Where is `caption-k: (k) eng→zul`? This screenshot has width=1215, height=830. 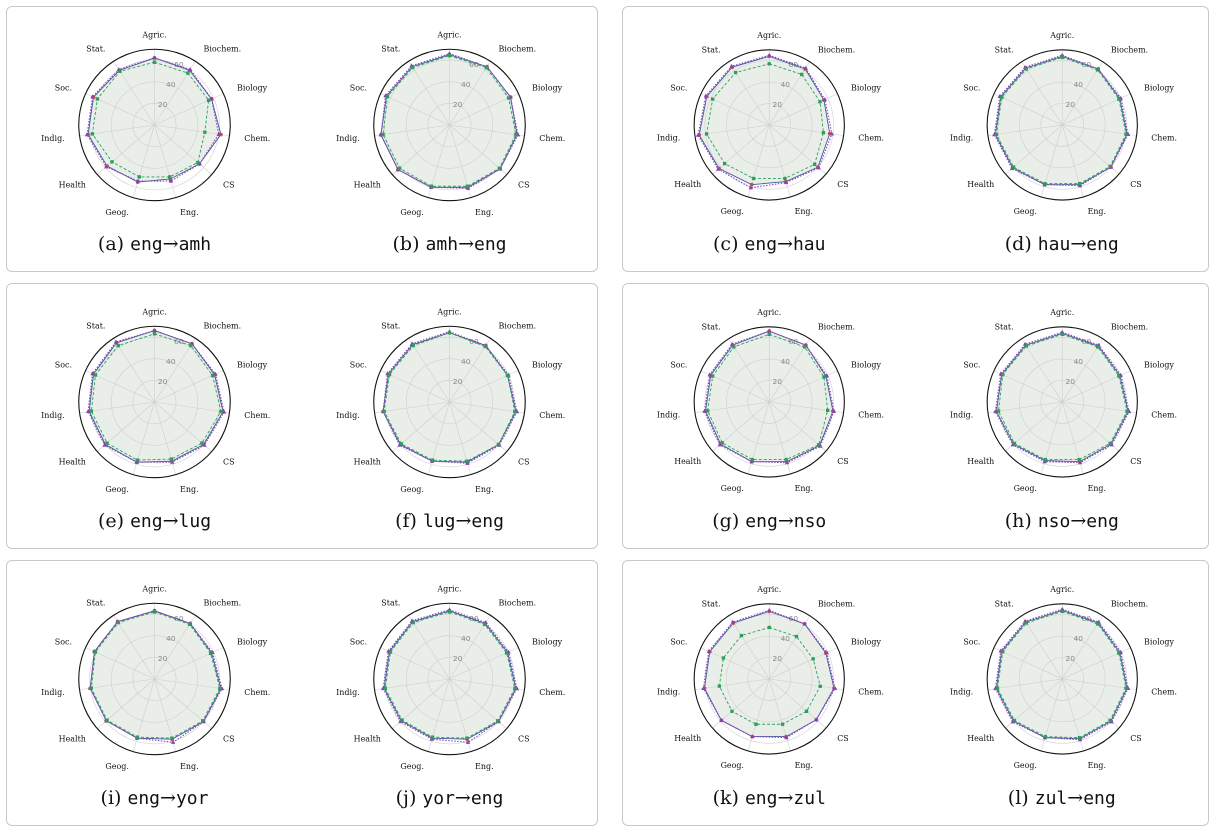
caption-k: (k) eng→zul is located at coordinates (769, 798).